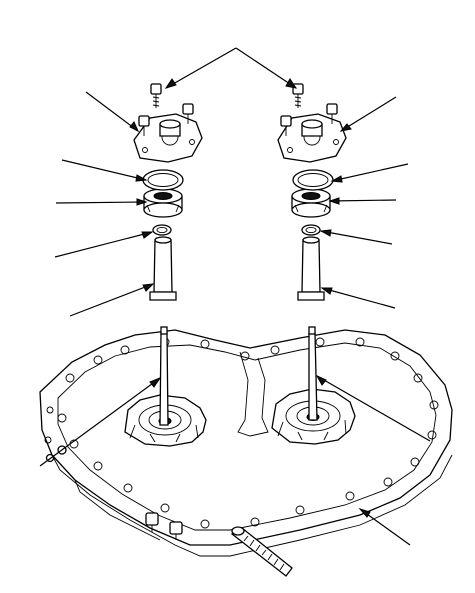 This screenshot has height=593, width=475. What do you see at coordinates (168, 254) in the screenshot?
I see `left-shaft-assembly` at bounding box center [168, 254].